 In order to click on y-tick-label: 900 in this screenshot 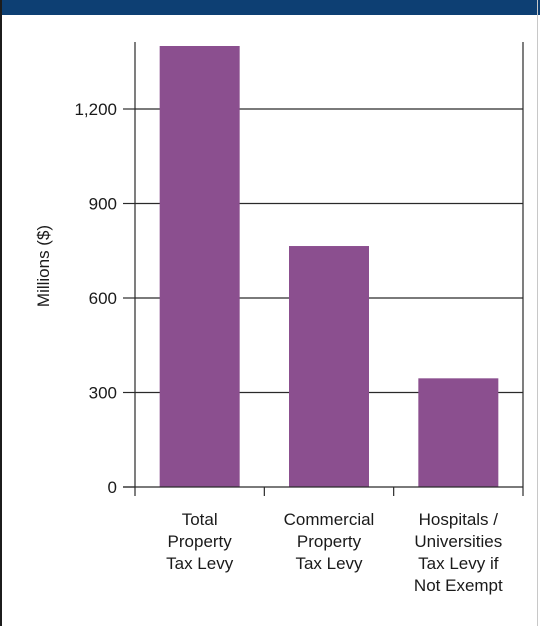, I will do `click(103, 204)`.